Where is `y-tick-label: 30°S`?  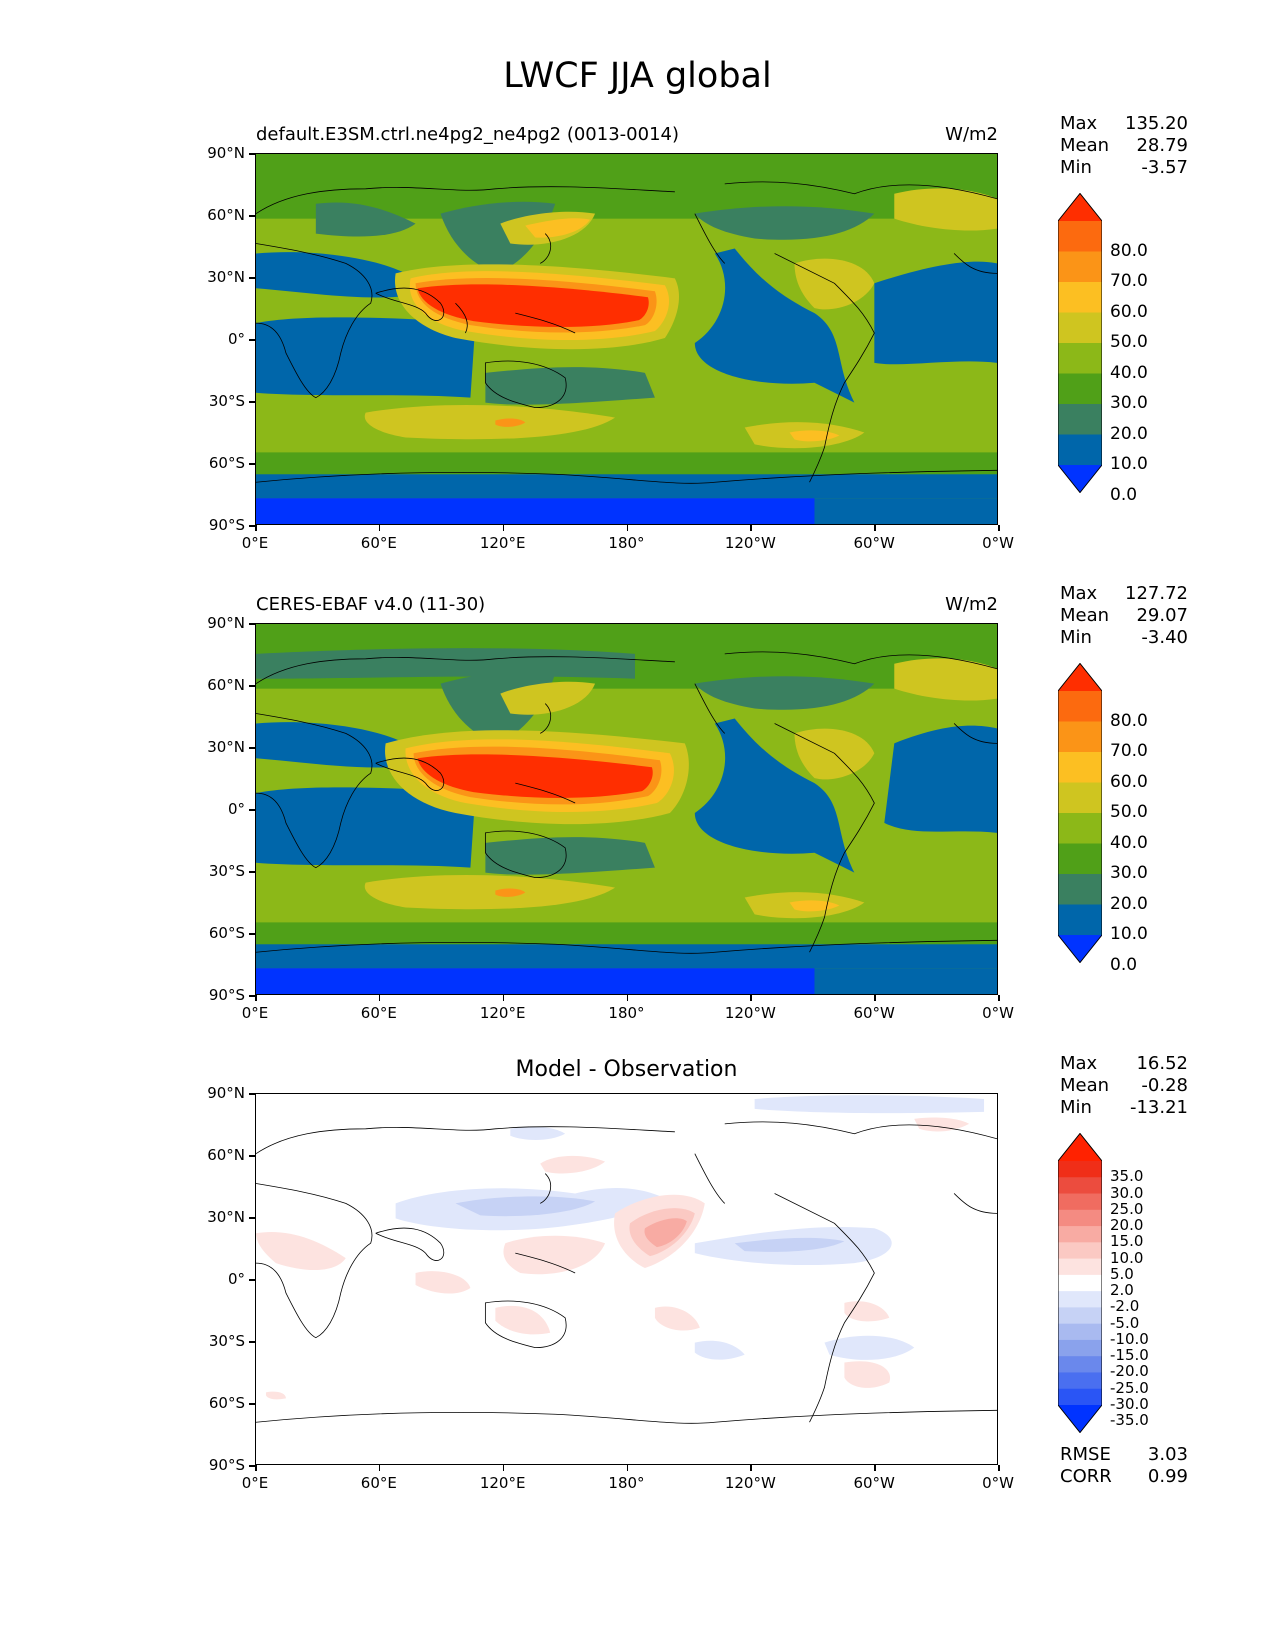 y-tick-label: 30°S is located at coordinates (226, 1341).